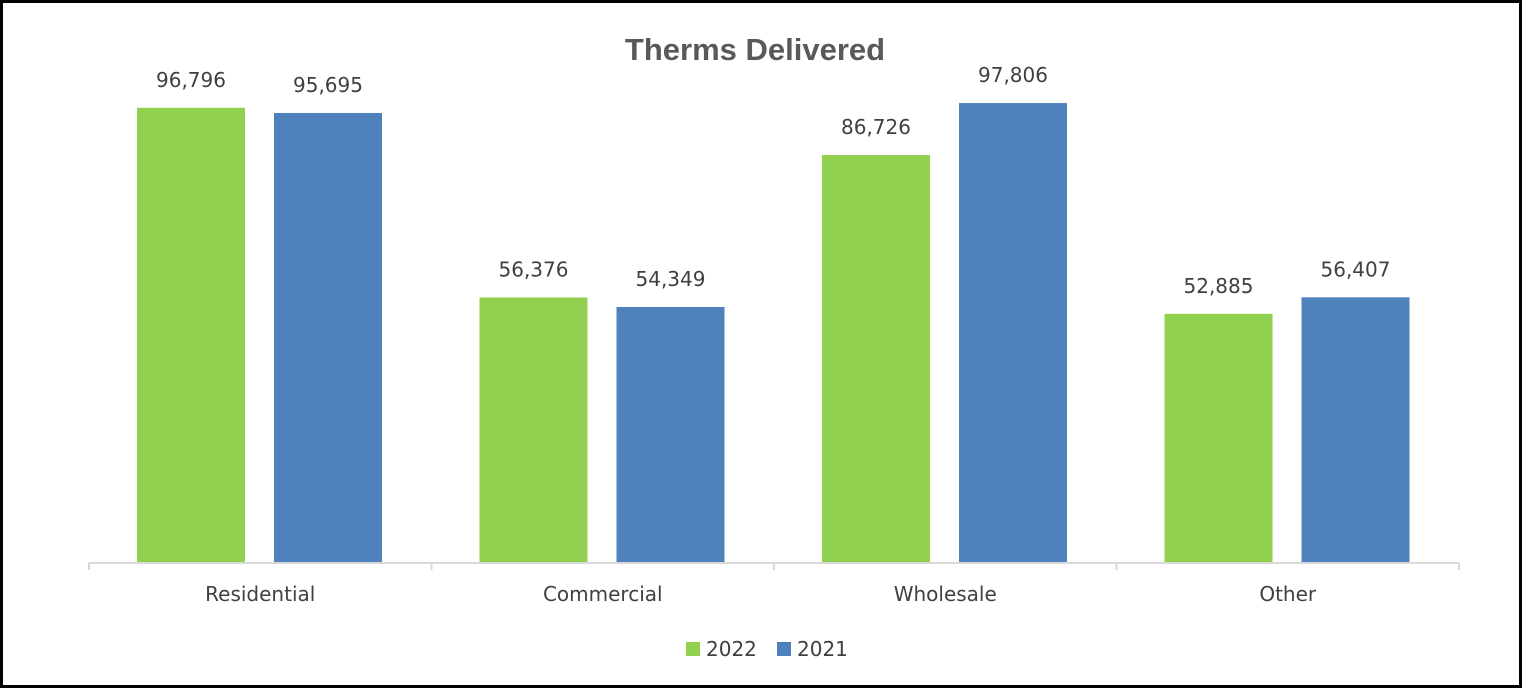 The height and width of the screenshot is (691, 1522). I want to click on data-label: 54,349, so click(671, 279).